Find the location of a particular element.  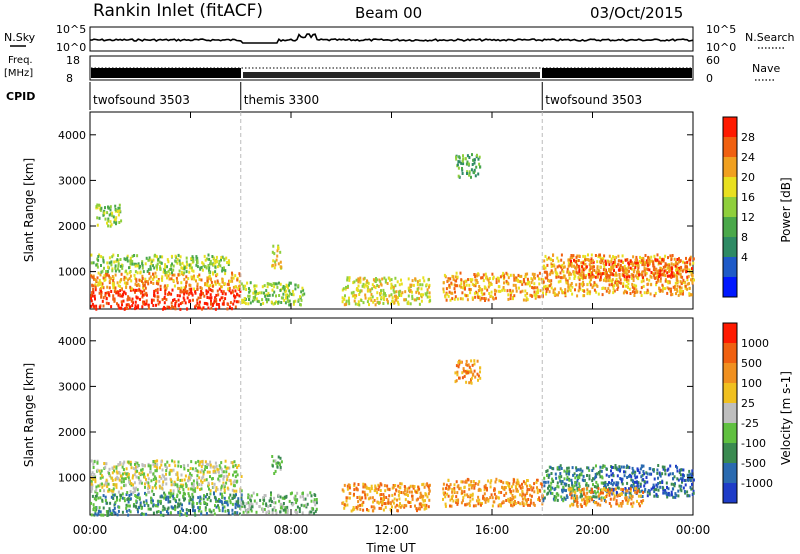

freq-label-1: Freq. is located at coordinates (20, 60).